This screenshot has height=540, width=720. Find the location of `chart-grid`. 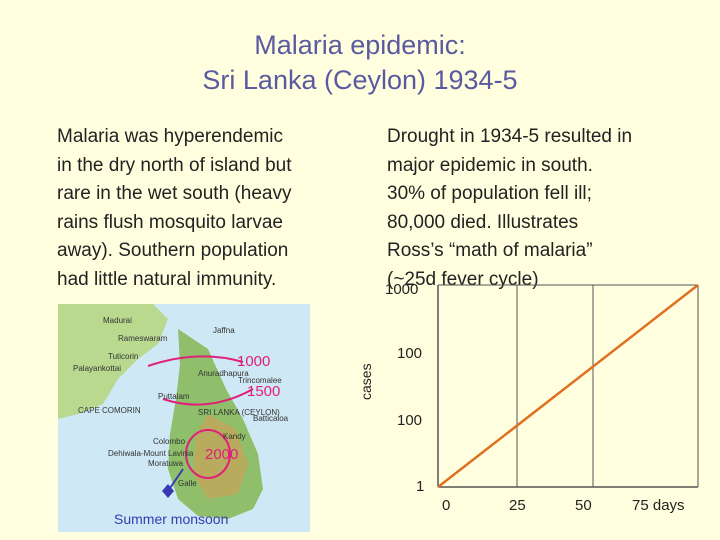

chart-grid is located at coordinates (568, 386).